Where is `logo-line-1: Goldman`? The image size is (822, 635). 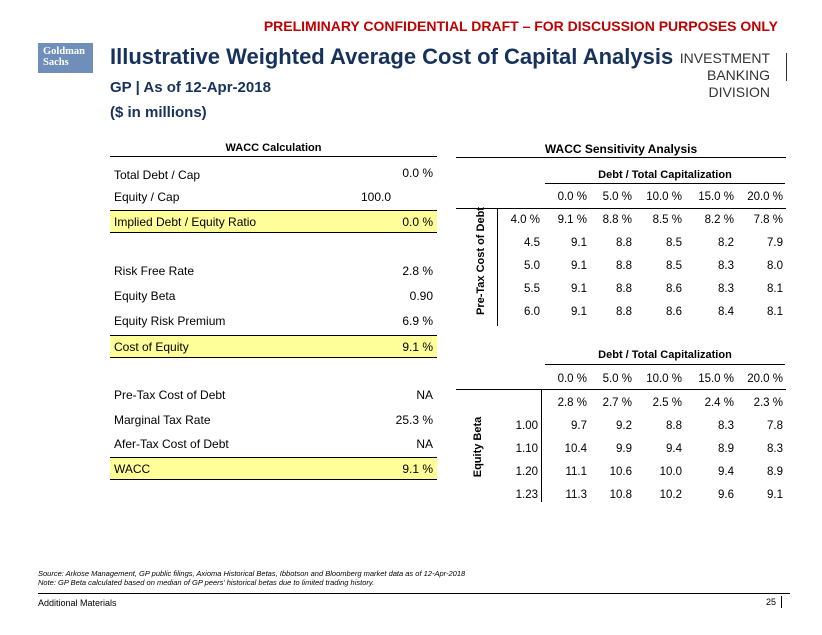
logo-line-1: Goldman is located at coordinates (64, 51).